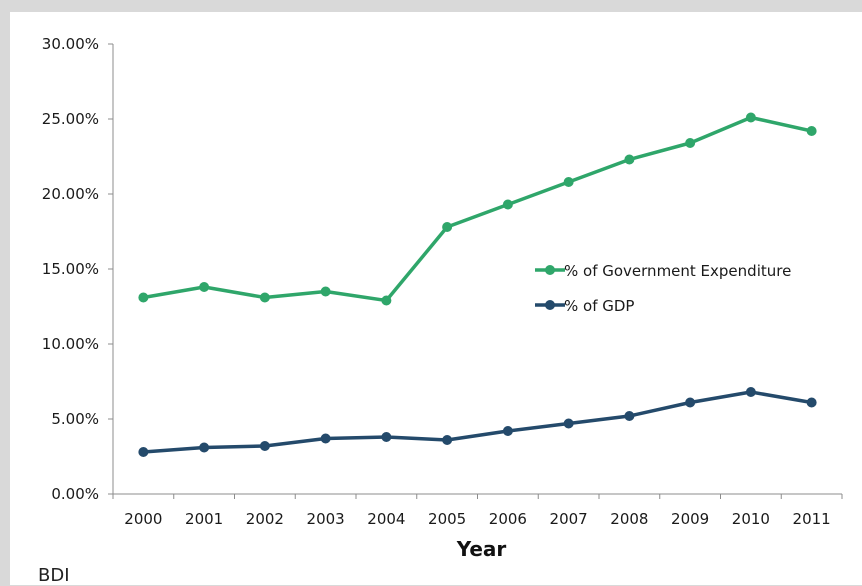 The height and width of the screenshot is (586, 862). What do you see at coordinates (508, 519) in the screenshot?
I see `x-tick-label: 2006` at bounding box center [508, 519].